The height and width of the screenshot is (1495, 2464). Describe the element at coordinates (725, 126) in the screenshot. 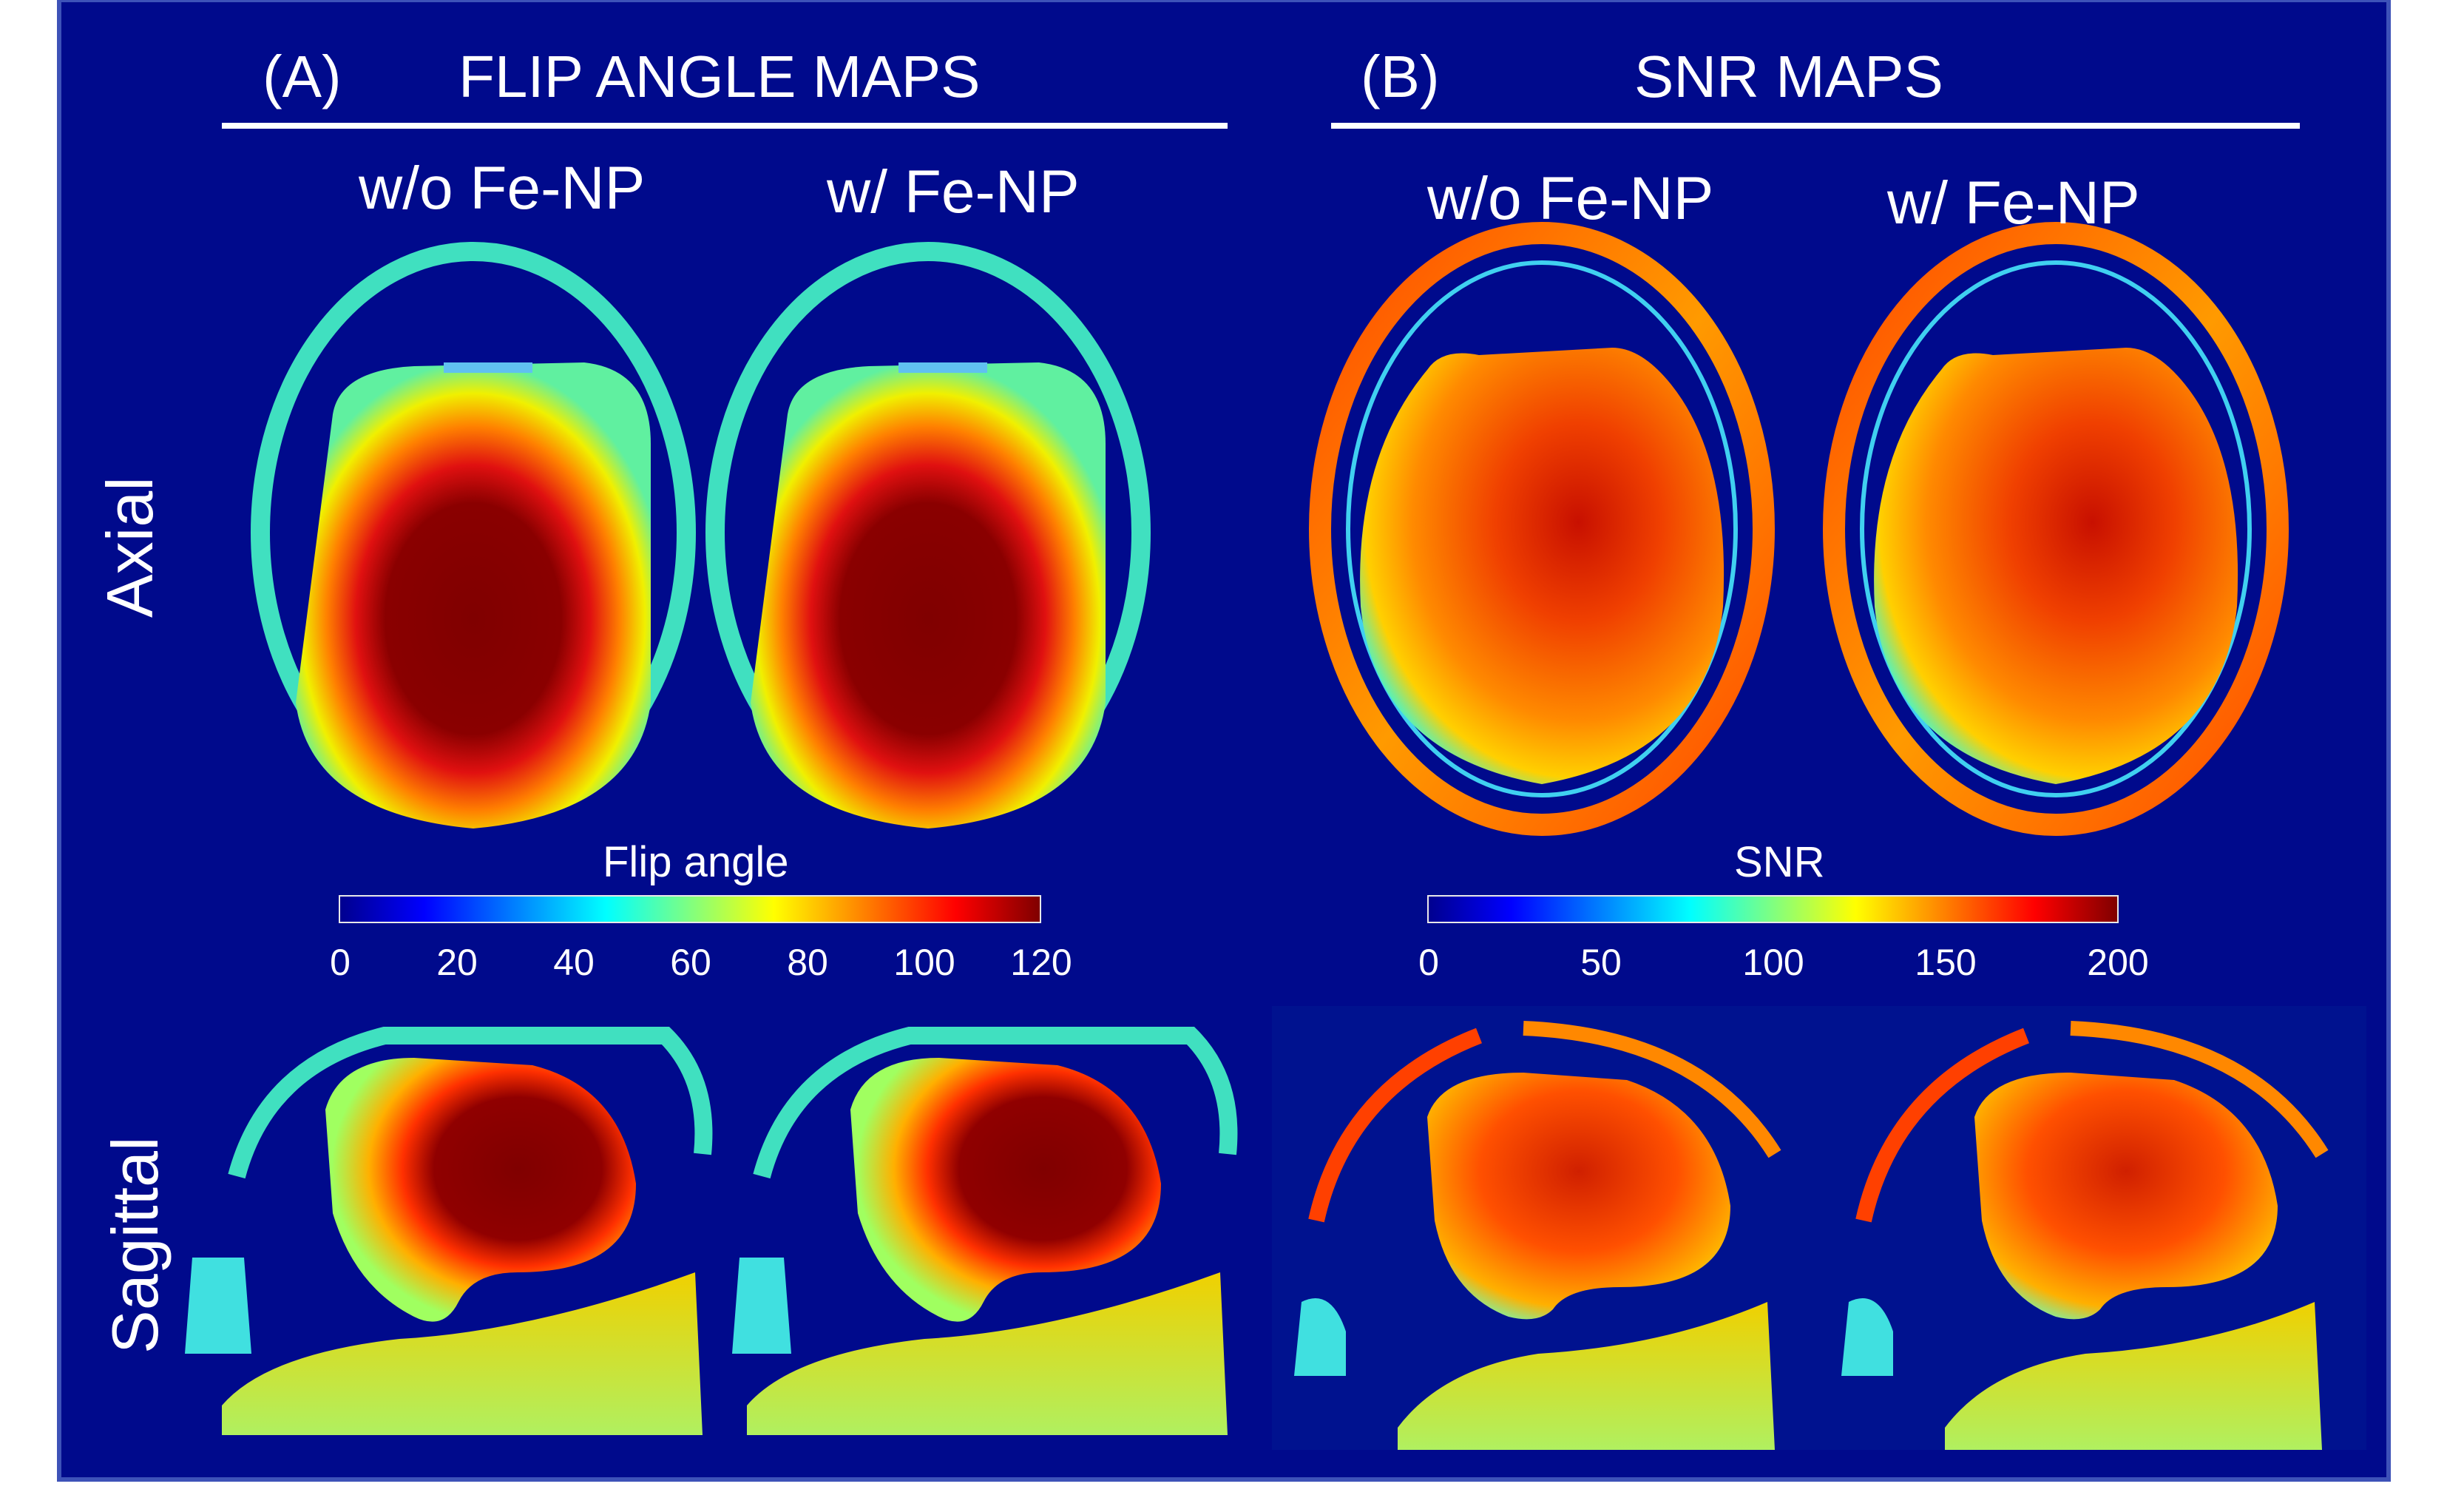

I see `panel-a-rule` at that location.